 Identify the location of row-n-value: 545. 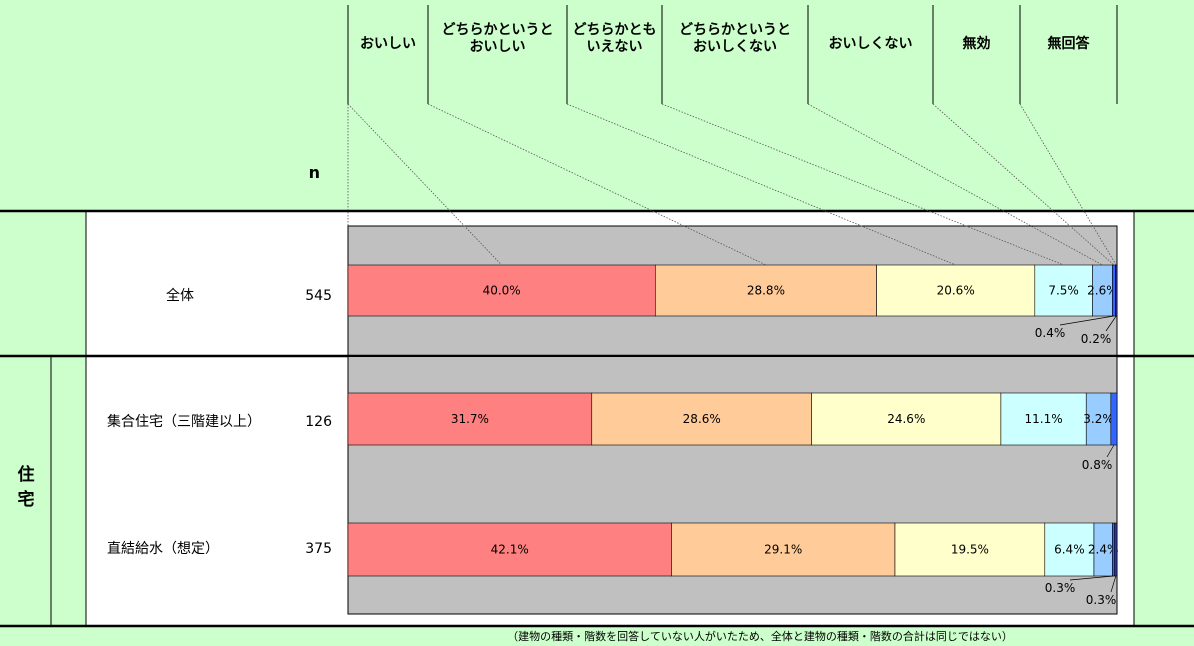
(318, 296).